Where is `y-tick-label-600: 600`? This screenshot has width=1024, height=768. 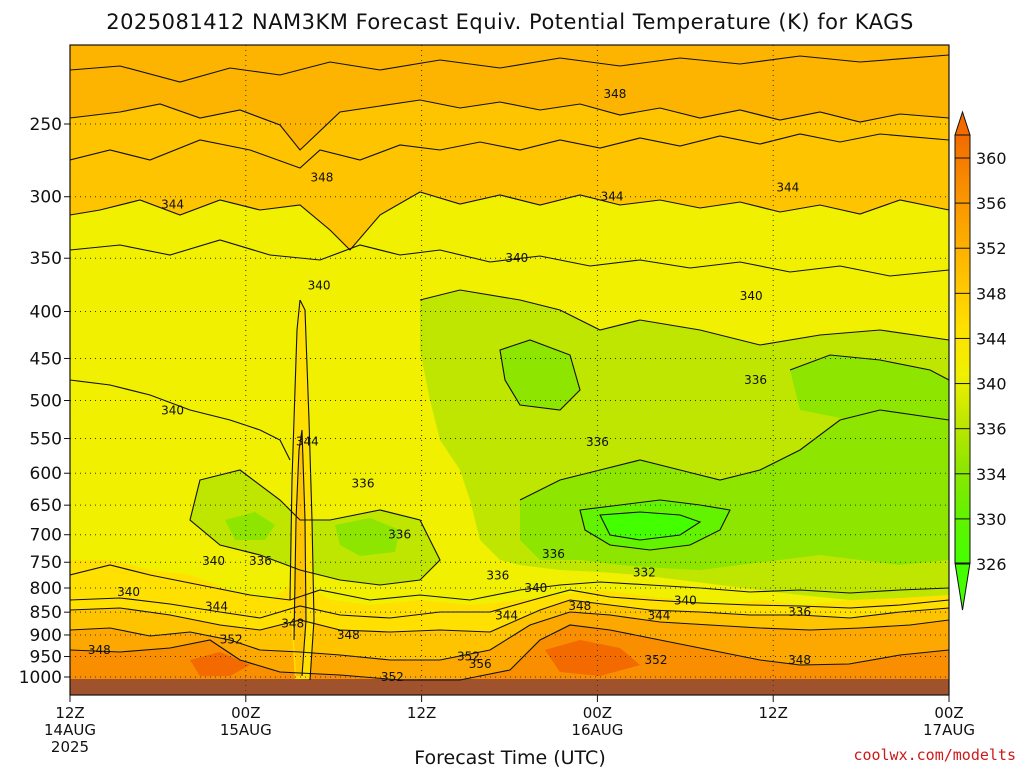 y-tick-label-600: 600 is located at coordinates (46, 474).